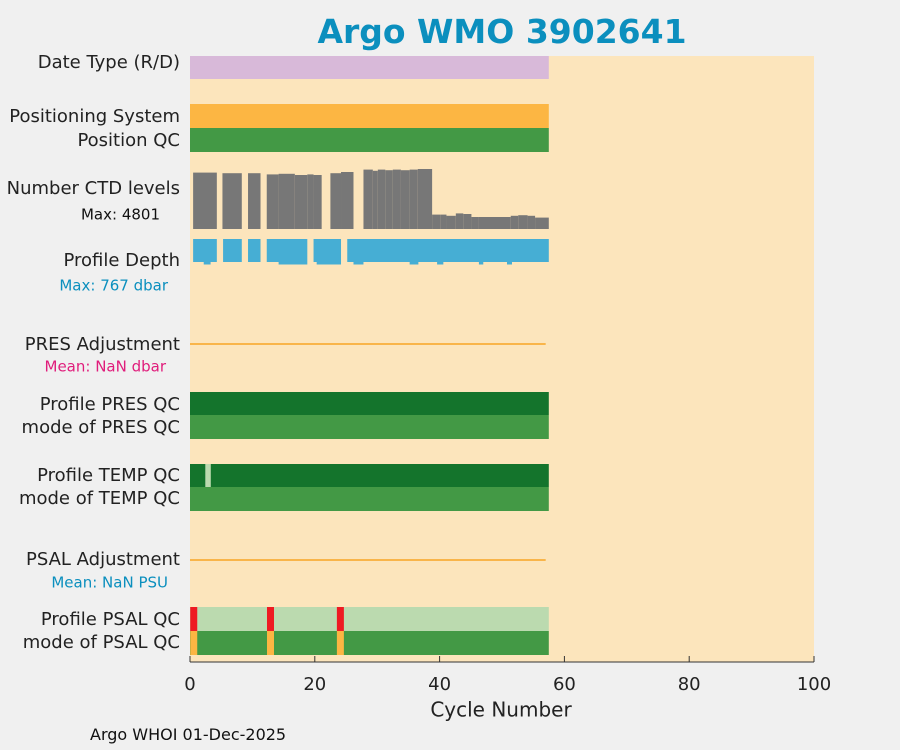 This screenshot has height=750, width=900. What do you see at coordinates (110, 404) in the screenshot?
I see `row-label: Profile PRES QC` at bounding box center [110, 404].